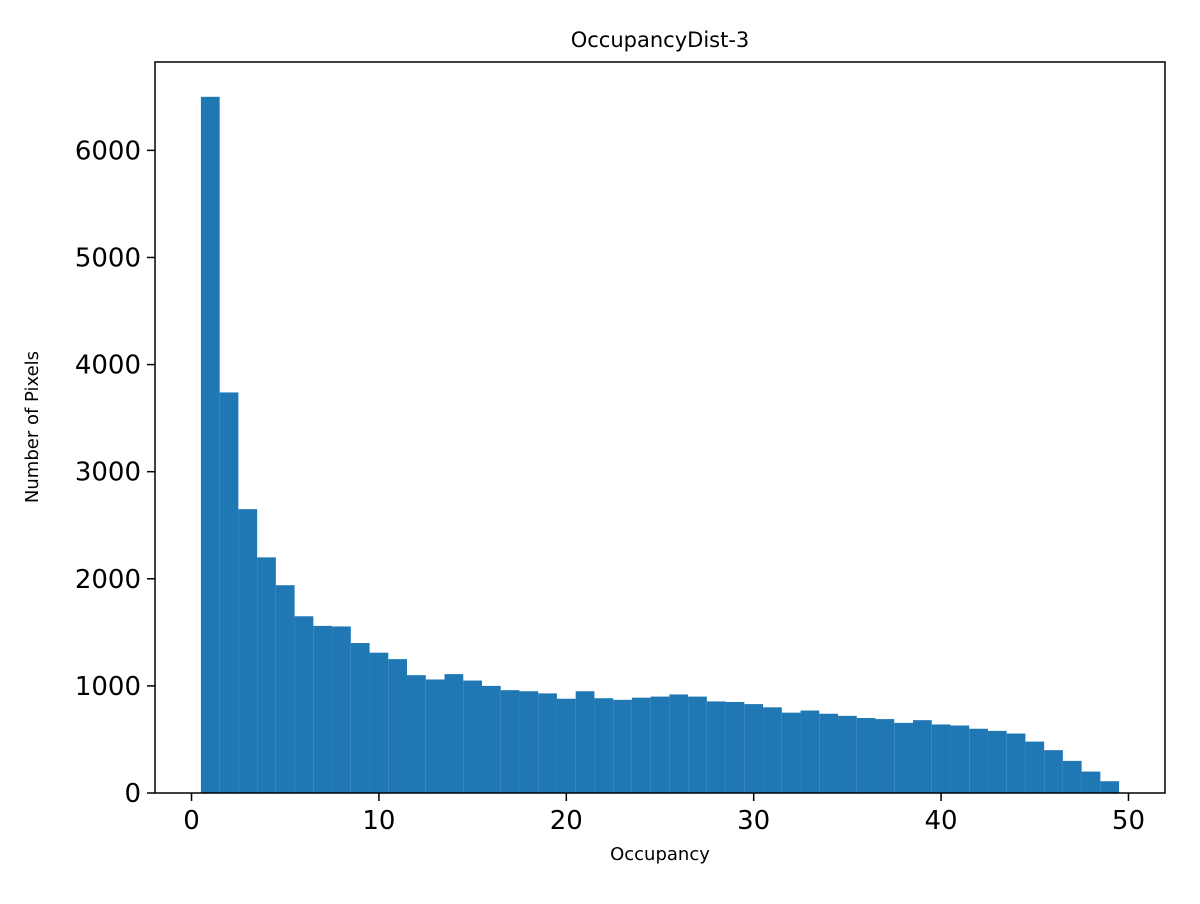 This screenshot has width=1200, height=904. Describe the element at coordinates (1128, 821) in the screenshot. I see `x-tick-label: 50` at that location.